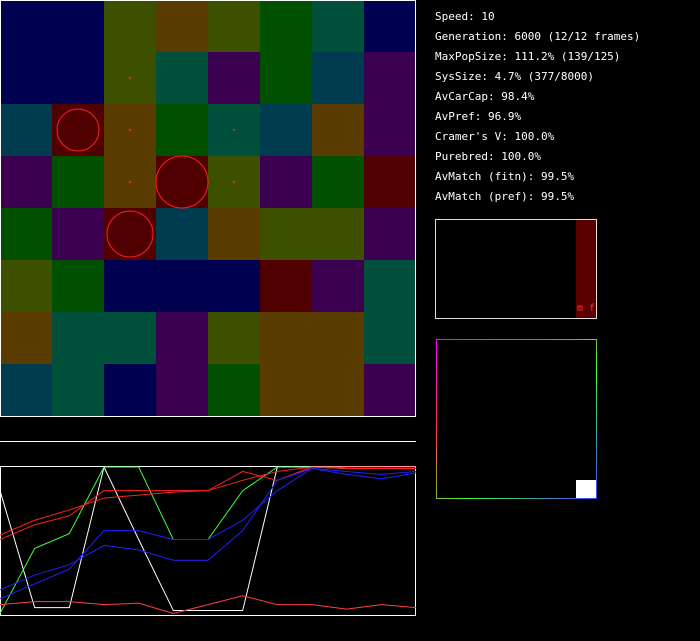 Image resolution: width=700 pixels, height=641 pixels. Describe the element at coordinates (537, 36) in the screenshot. I see `stat-line: Generation: 6000 (12/12 frames)` at that location.